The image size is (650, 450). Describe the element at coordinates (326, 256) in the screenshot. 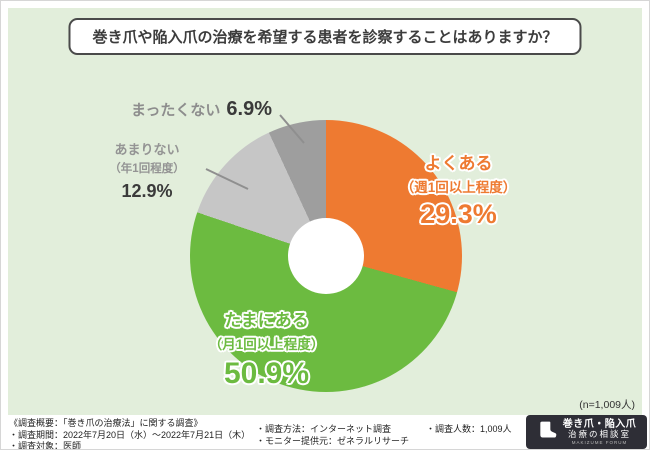

I see `pie-donut-hole` at that location.